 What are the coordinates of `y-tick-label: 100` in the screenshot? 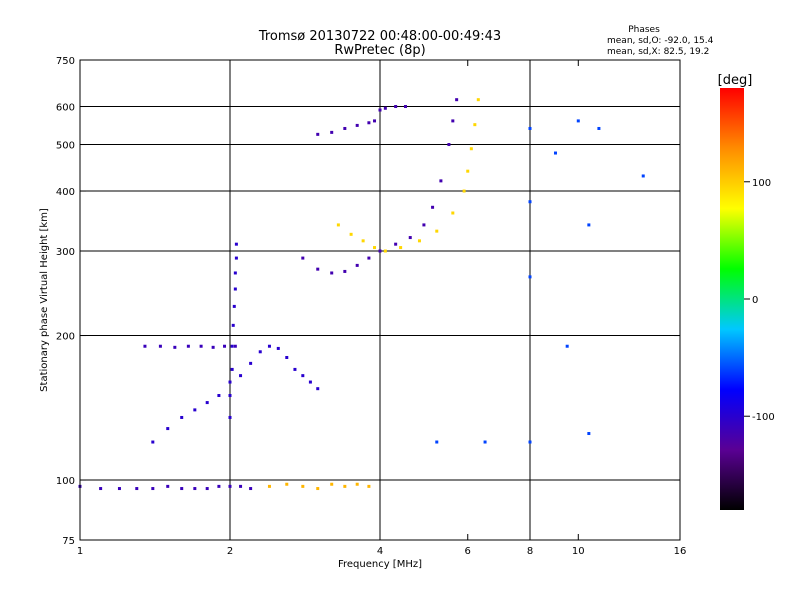 It's located at (65, 481).